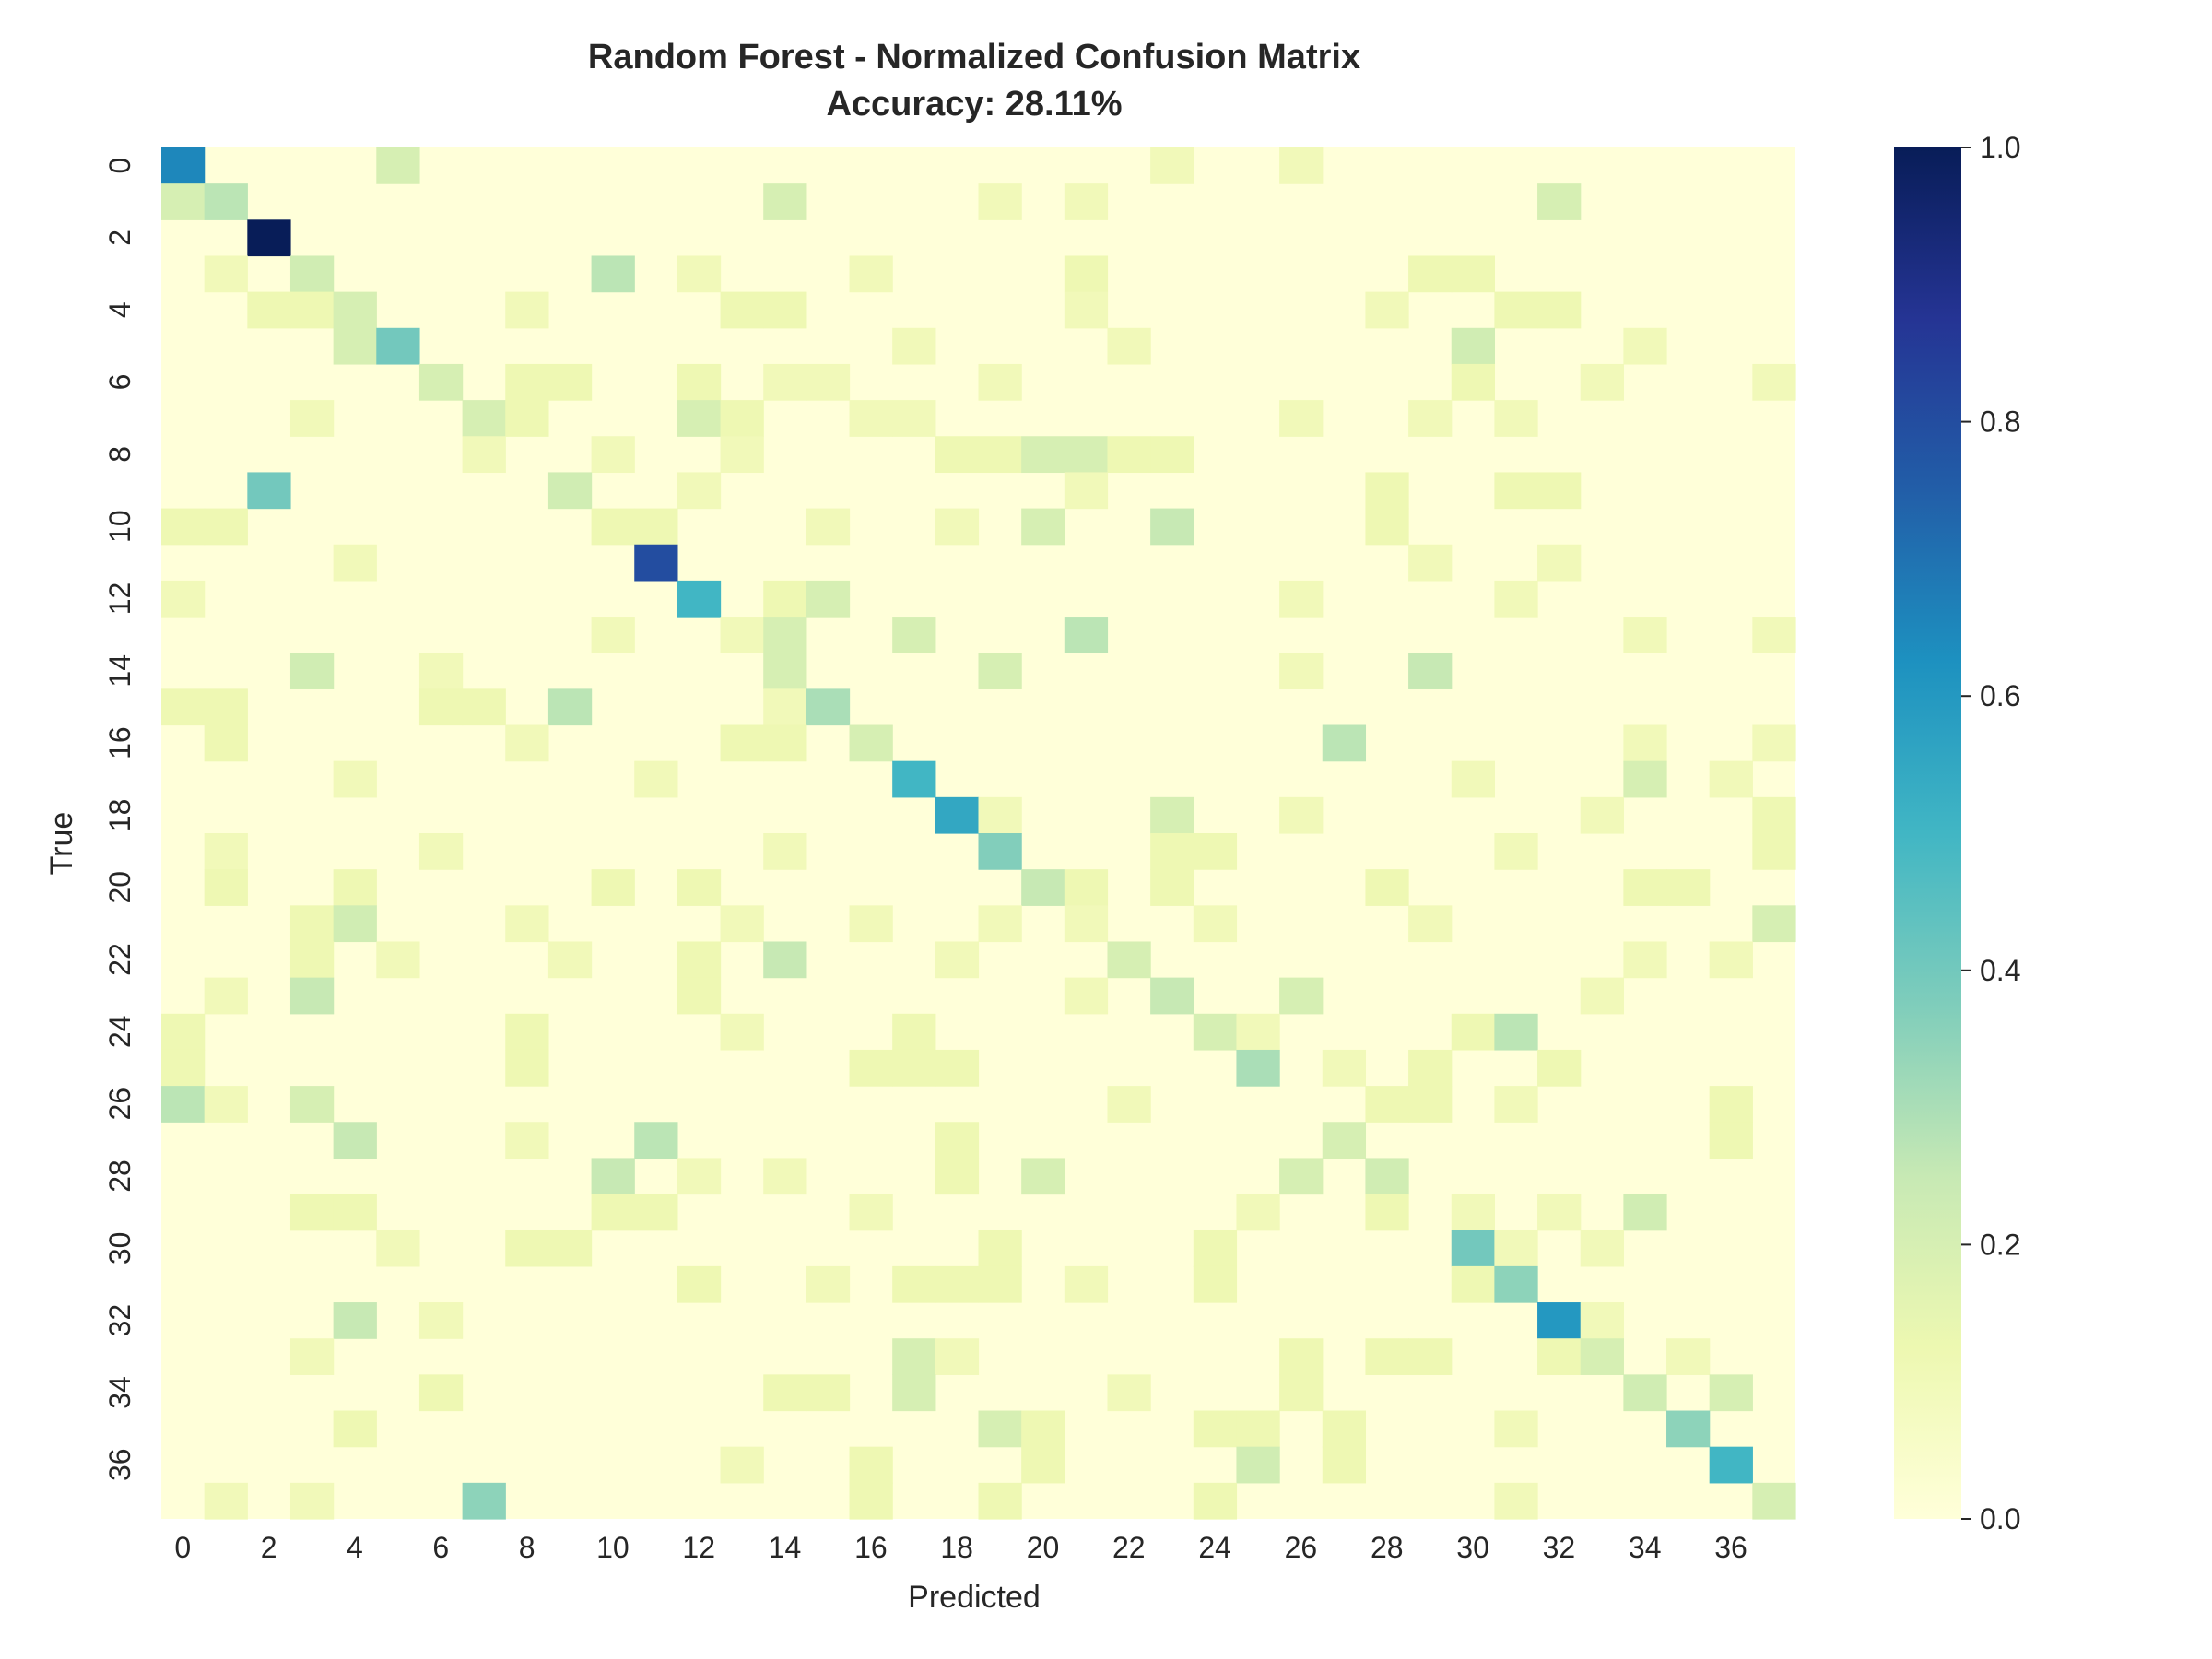 This screenshot has width=2212, height=1659. Describe the element at coordinates (119, 887) in the screenshot. I see `y-tick-label: 20` at that location.